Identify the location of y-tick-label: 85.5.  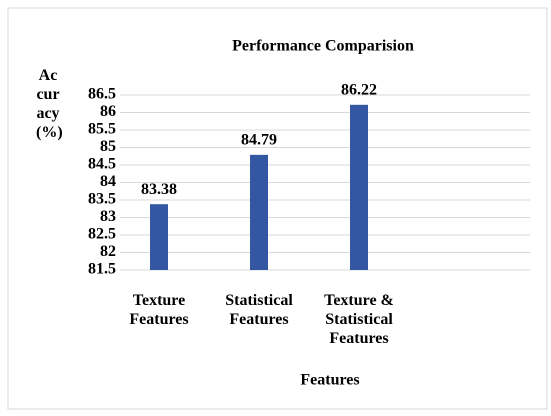
(102, 129).